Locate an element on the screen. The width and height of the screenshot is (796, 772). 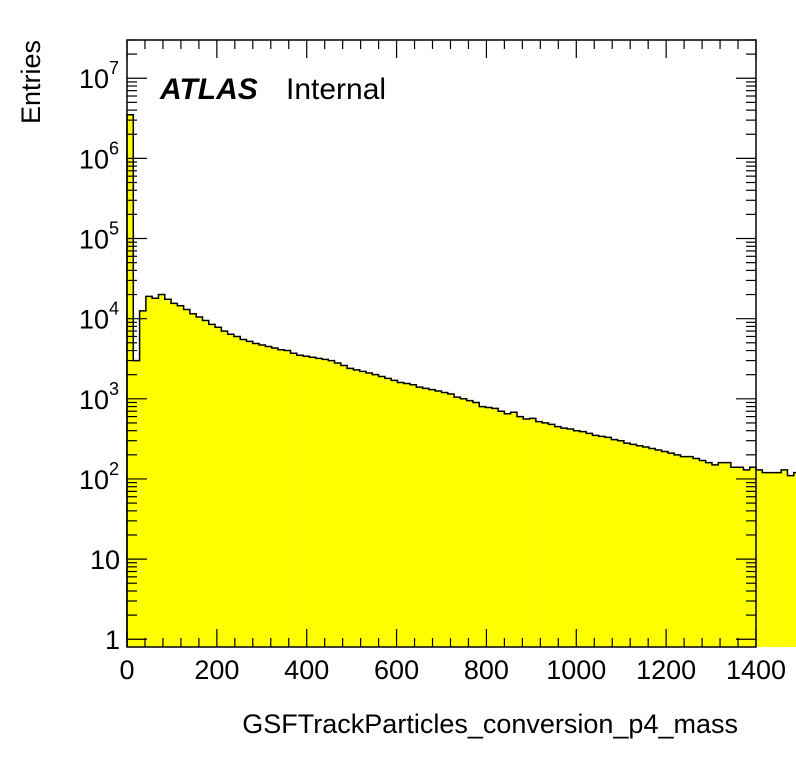
x-axis-title: GSFTrackParticles_conversion_p4_mass is located at coordinates (490, 724).